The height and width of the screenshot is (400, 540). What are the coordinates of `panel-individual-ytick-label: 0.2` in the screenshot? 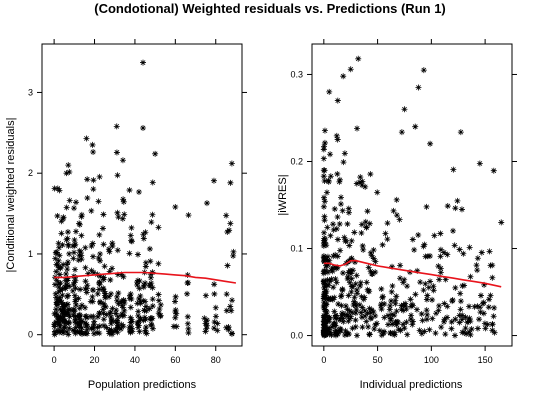 It's located at (296, 161).